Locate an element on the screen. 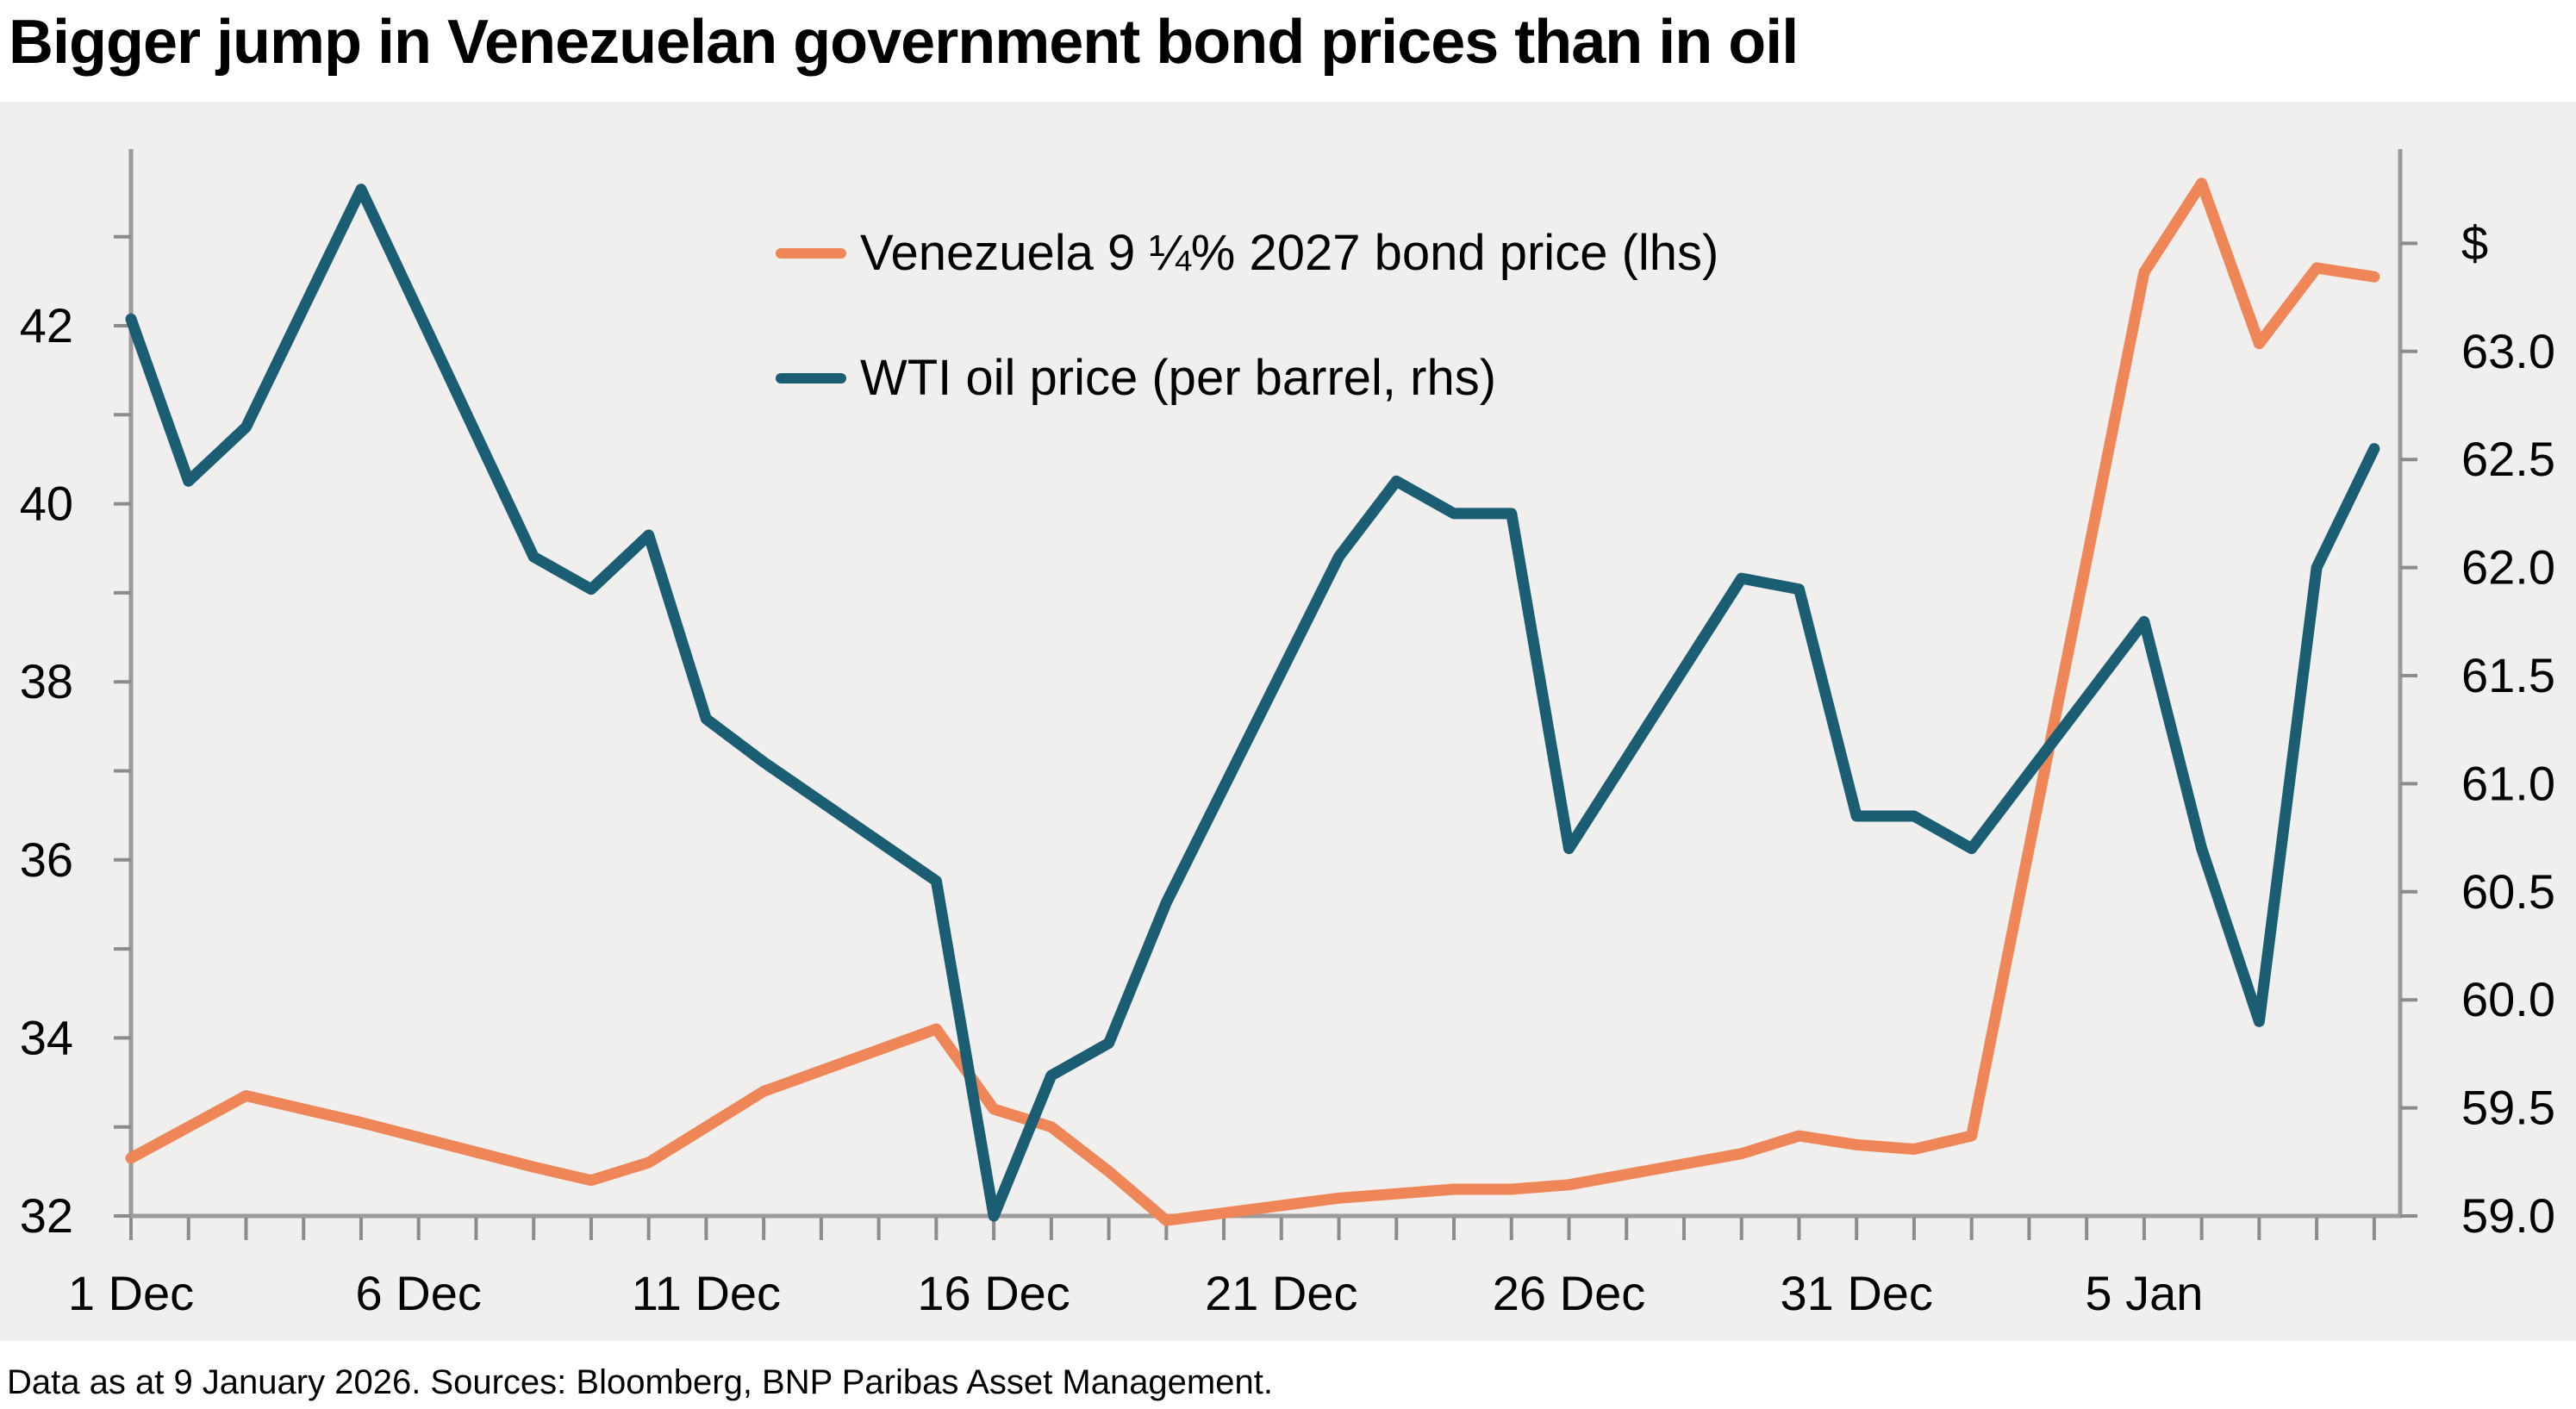 The width and height of the screenshot is (2576, 1409). x-tick-label: 16 Dec is located at coordinates (993, 1293).